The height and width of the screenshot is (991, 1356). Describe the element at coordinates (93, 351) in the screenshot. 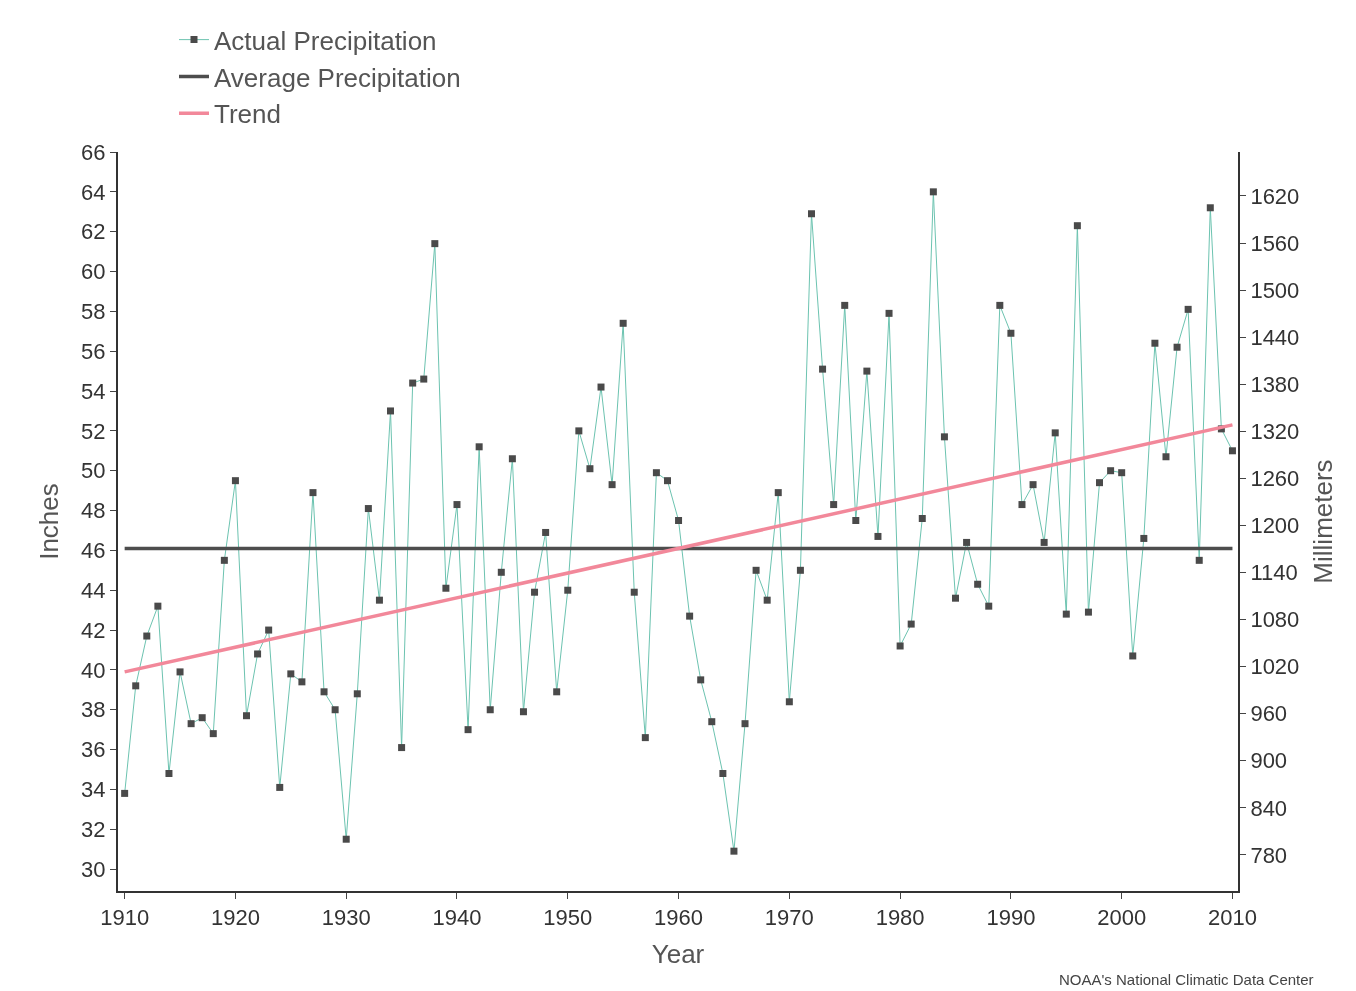

I see `y-tick-label: 56` at that location.